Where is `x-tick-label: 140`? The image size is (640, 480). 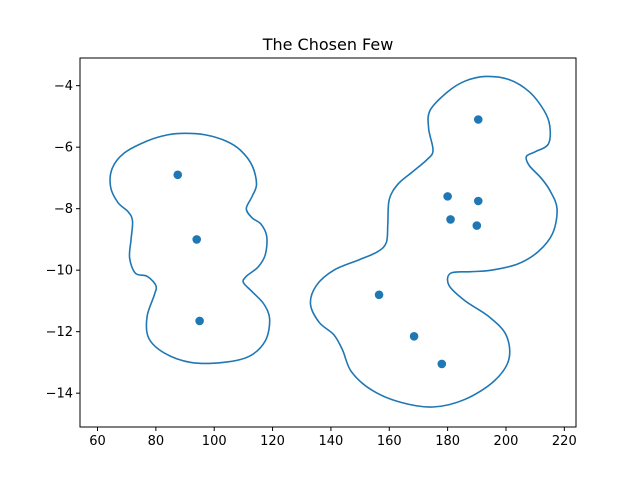
x-tick-label: 140 is located at coordinates (331, 441).